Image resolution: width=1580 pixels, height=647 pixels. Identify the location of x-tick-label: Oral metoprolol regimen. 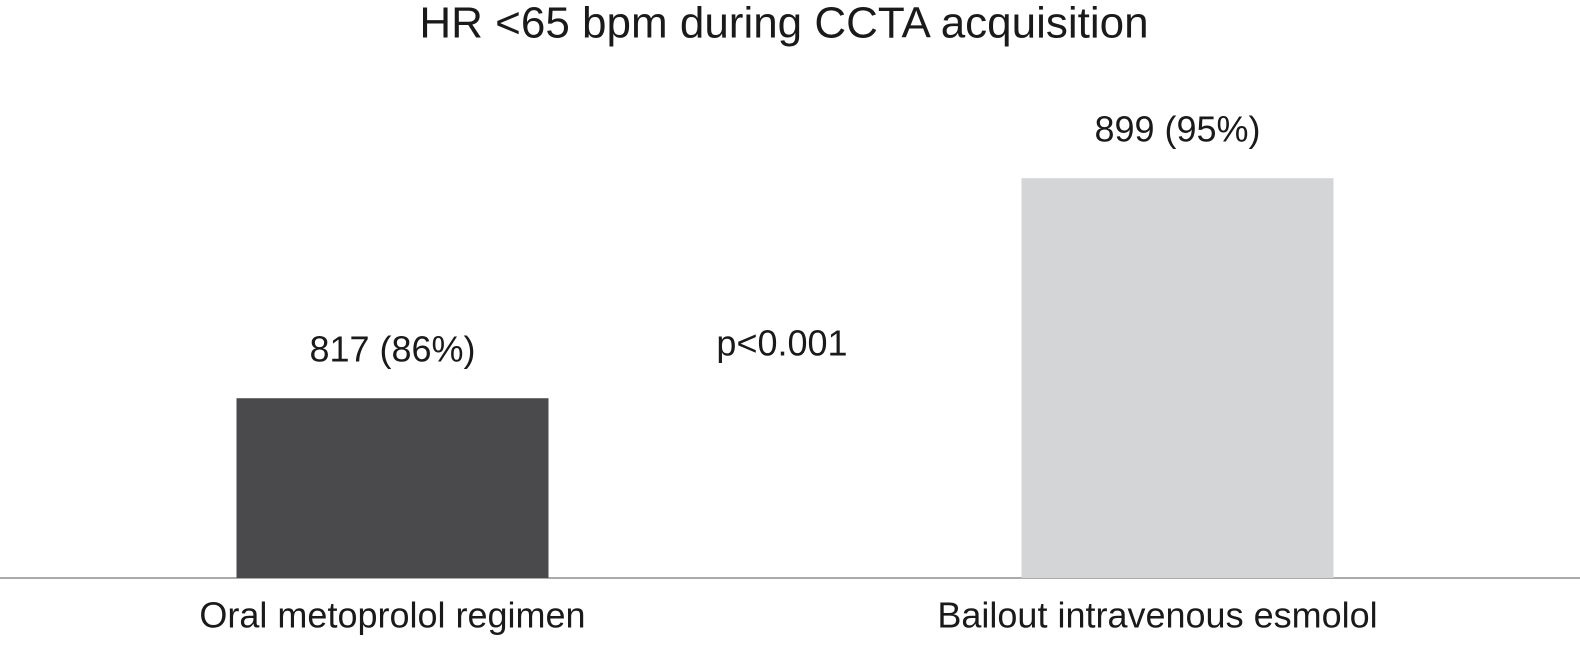
(392, 615).